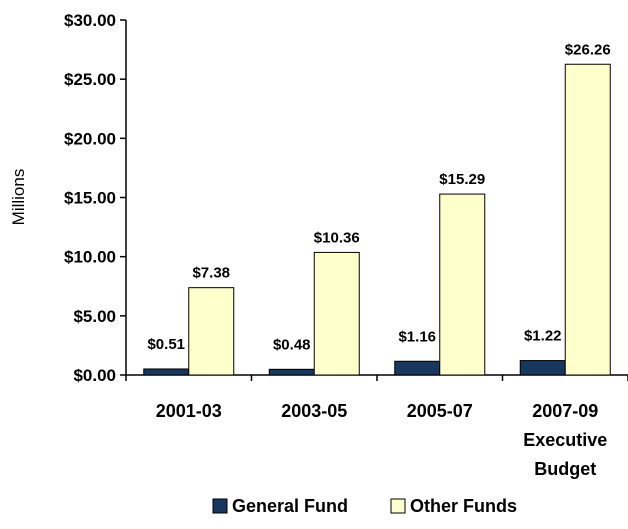 Image resolution: width=628 pixels, height=529 pixels. I want to click on y-tick-label: $15.00, so click(90, 198).